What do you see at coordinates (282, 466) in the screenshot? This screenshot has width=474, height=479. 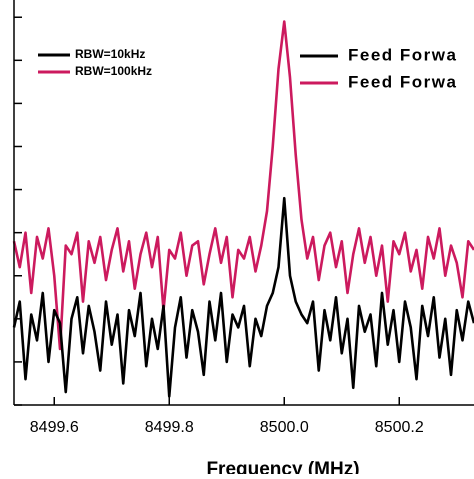 I see `x-axis-title: Frequency (MHz)` at bounding box center [282, 466].